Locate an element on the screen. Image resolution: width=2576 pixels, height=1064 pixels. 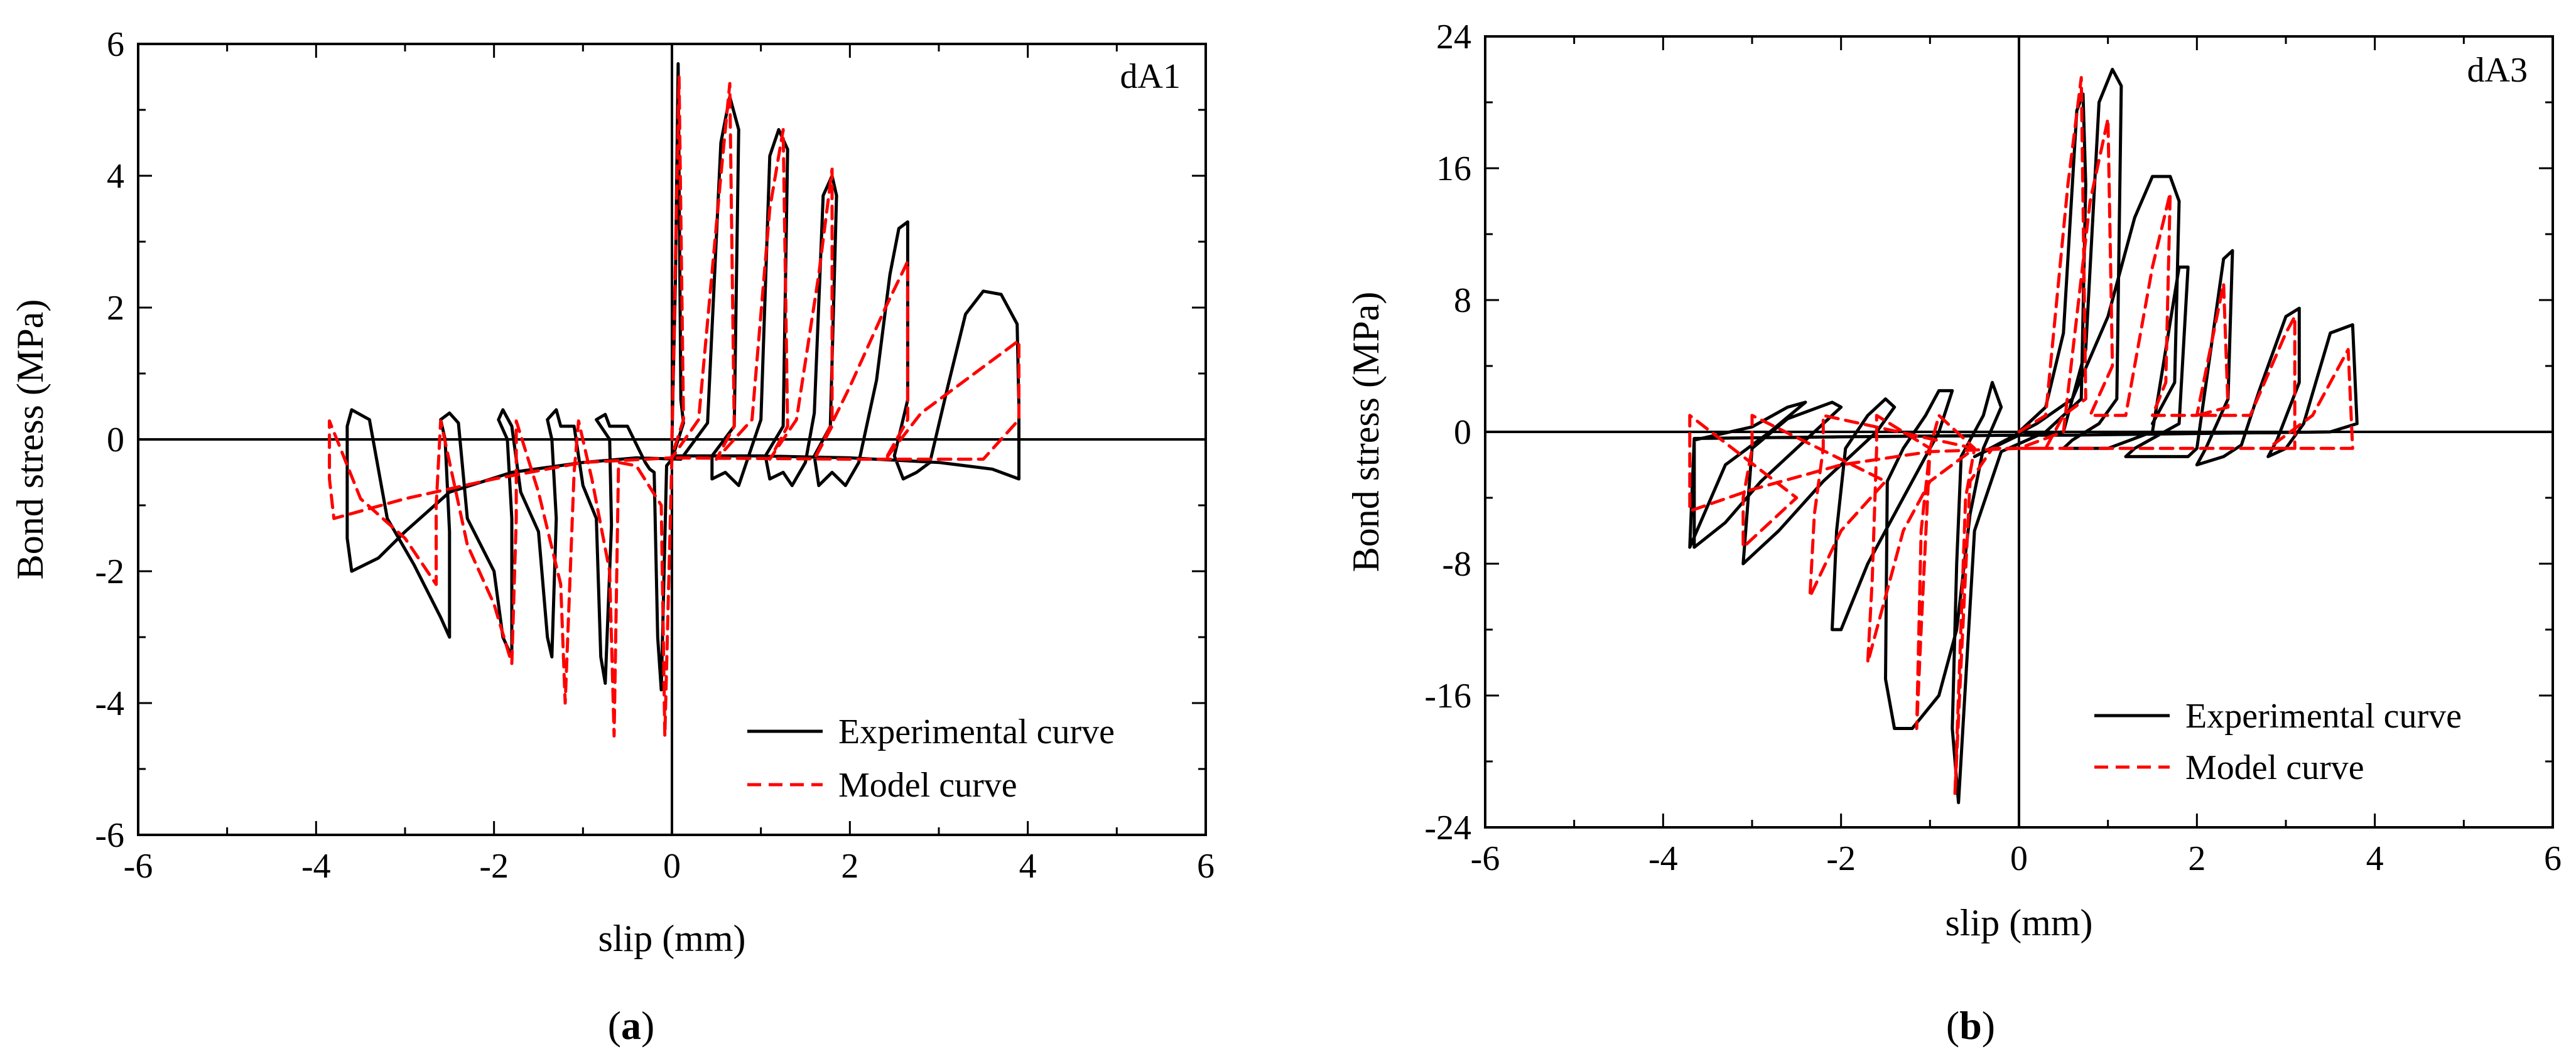
y-tick-label: 8 is located at coordinates (1463, 300).